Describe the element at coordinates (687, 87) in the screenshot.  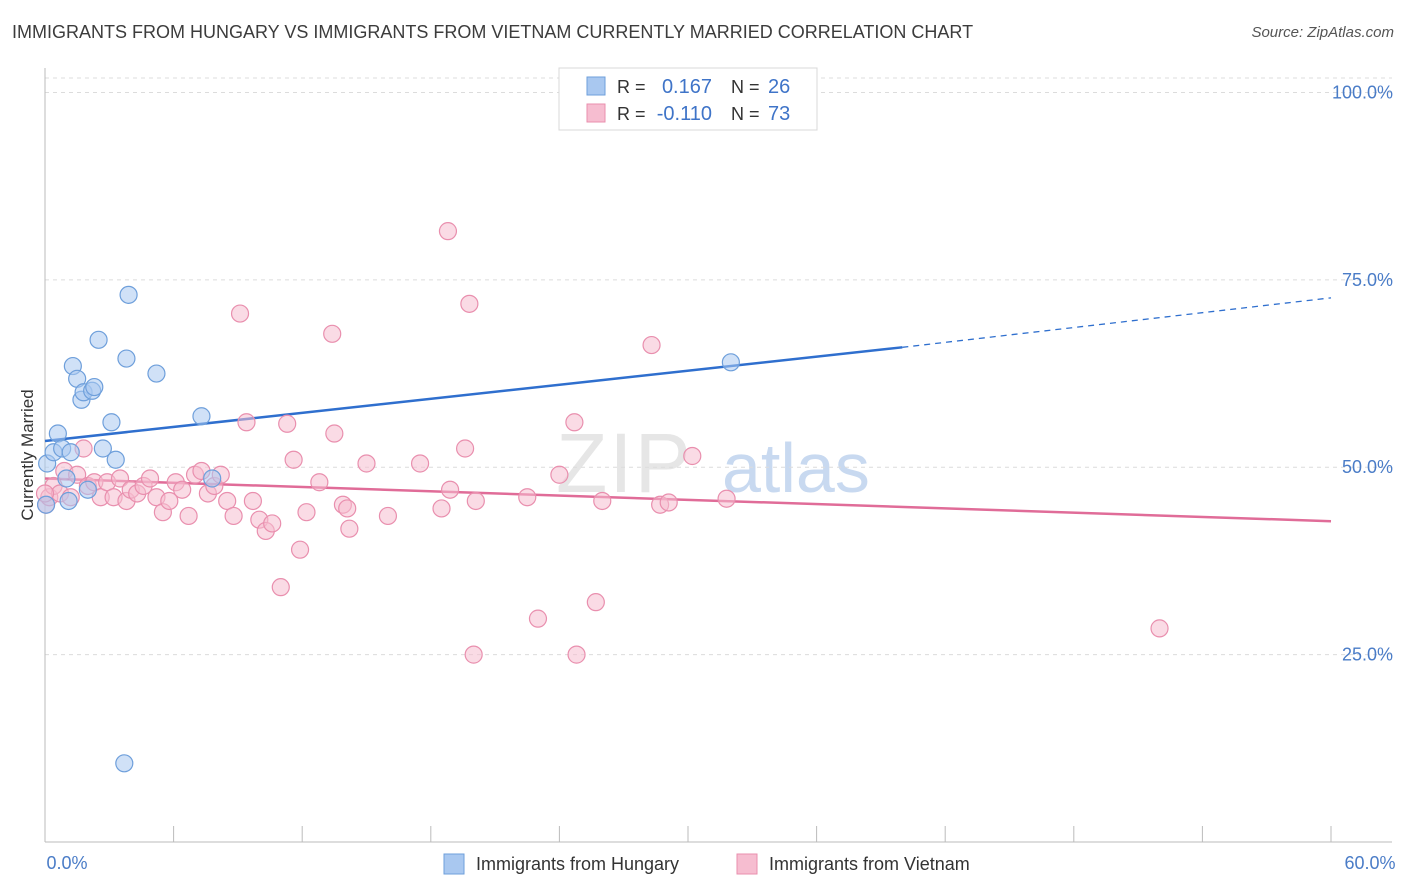
I see `legend-r-value-hungary: 0.167` at that location.